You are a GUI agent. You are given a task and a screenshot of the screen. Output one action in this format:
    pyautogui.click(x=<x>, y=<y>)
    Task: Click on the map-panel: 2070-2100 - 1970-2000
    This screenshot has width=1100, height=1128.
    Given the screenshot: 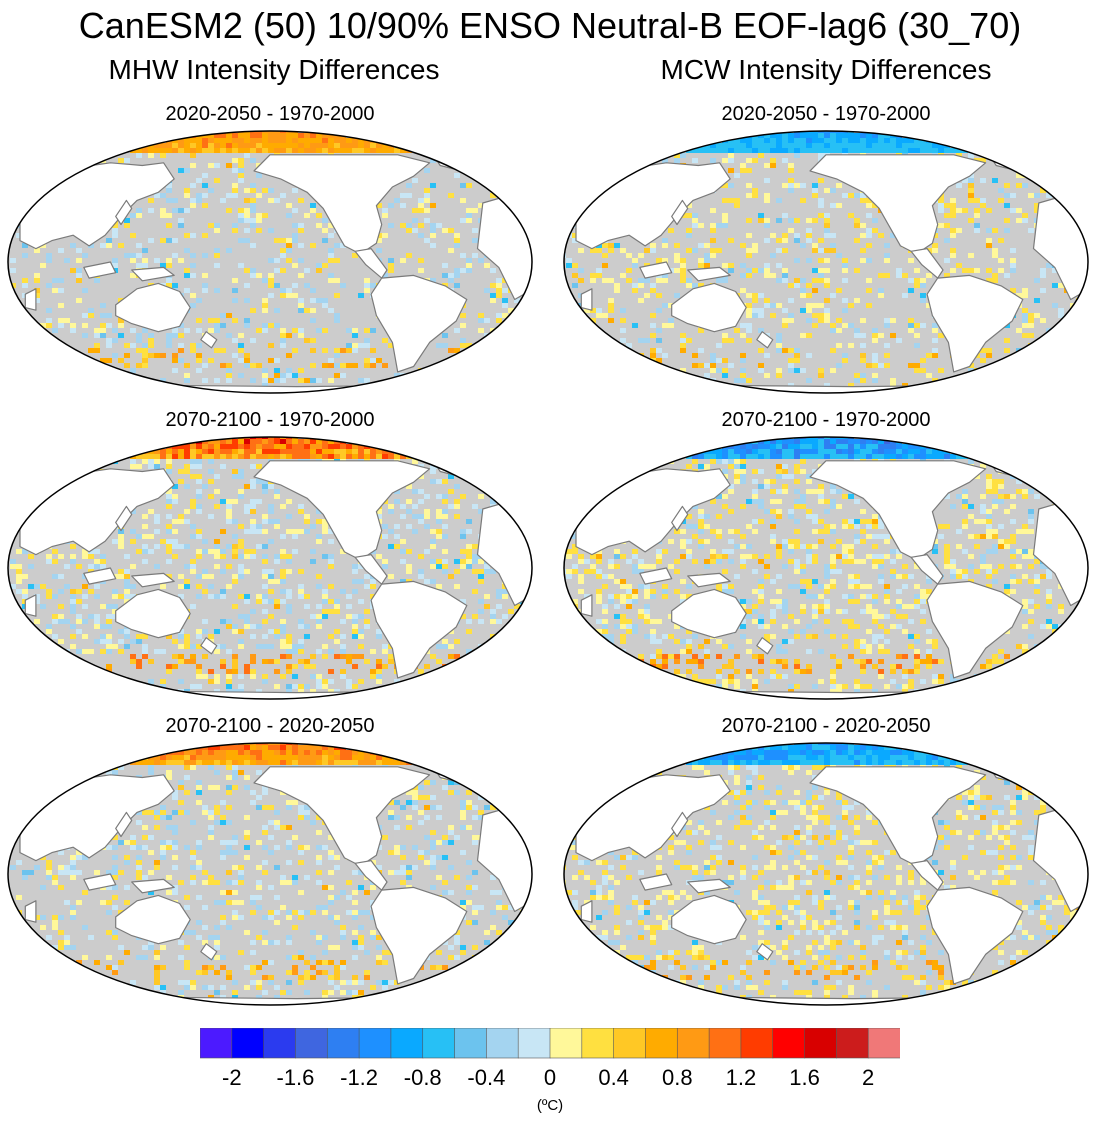 What is the action you would take?
    pyautogui.click(x=826, y=568)
    